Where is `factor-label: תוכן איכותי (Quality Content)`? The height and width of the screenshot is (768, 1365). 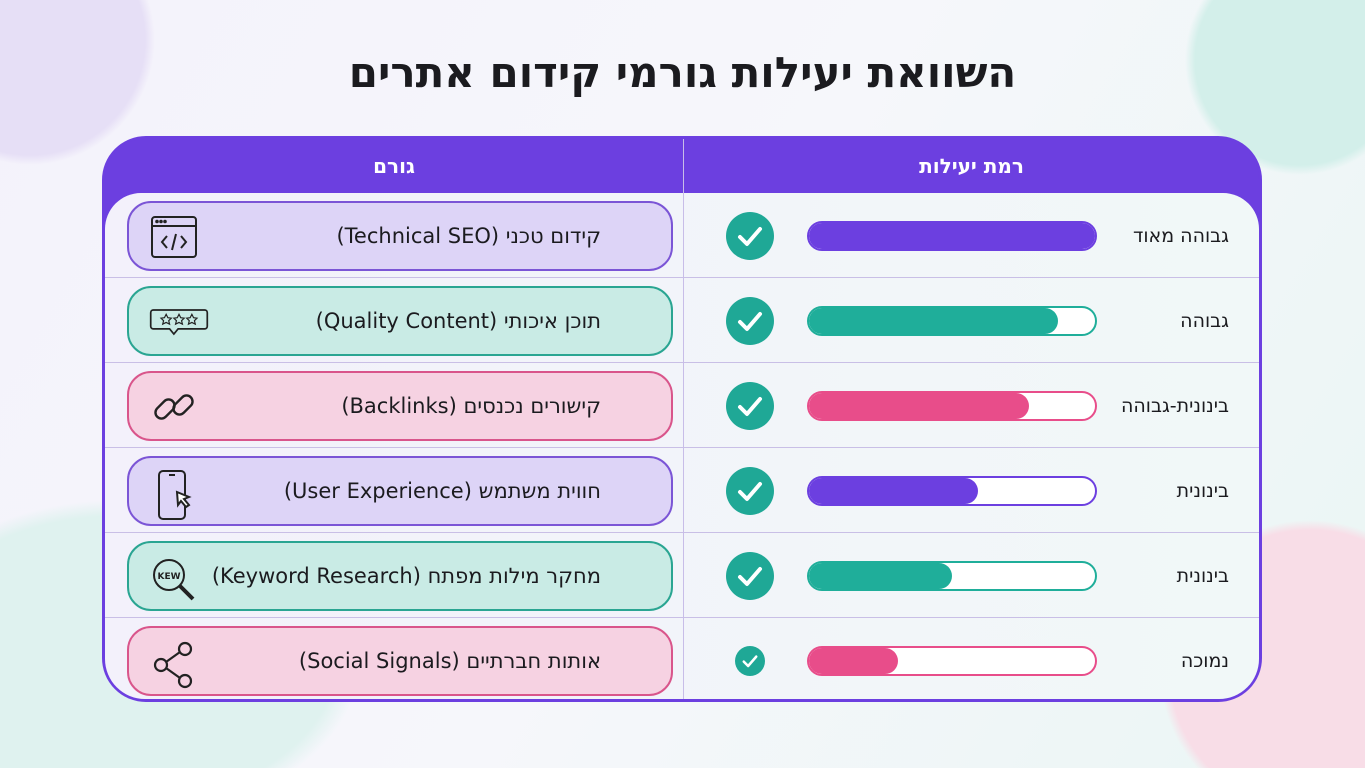
factor-label: תוכן איכותי (Quality Content) is located at coordinates (458, 321).